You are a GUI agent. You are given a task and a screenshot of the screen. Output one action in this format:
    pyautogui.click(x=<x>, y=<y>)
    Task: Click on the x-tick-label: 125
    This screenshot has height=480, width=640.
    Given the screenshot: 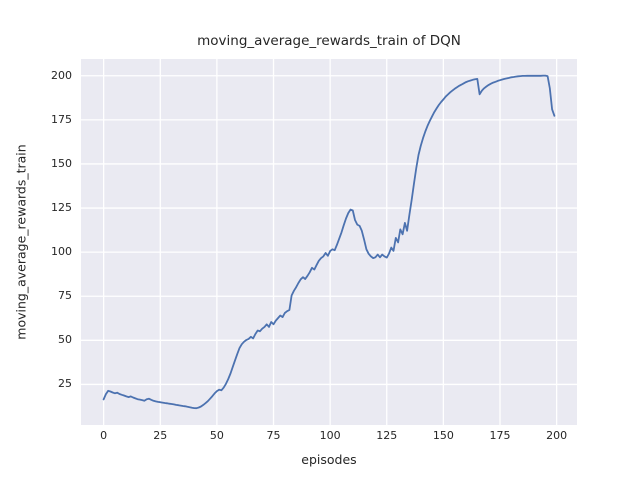 What is the action you would take?
    pyautogui.click(x=387, y=435)
    